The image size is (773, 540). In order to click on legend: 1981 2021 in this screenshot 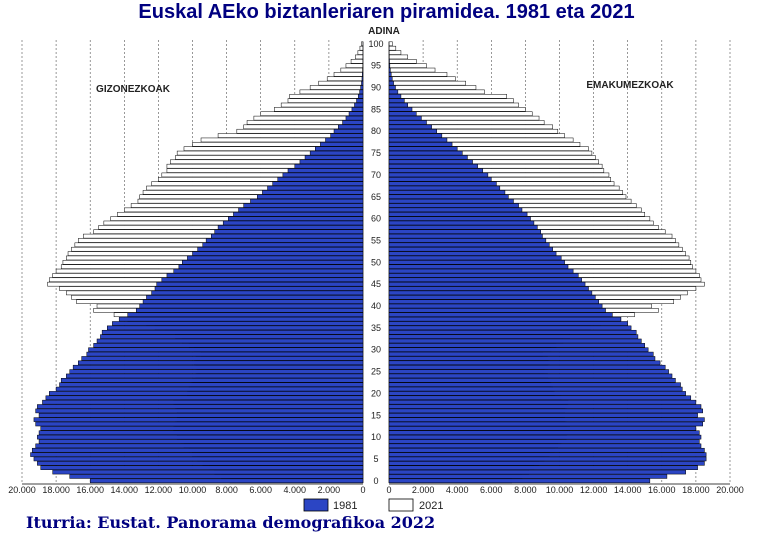, I will do `click(373, 505)`.